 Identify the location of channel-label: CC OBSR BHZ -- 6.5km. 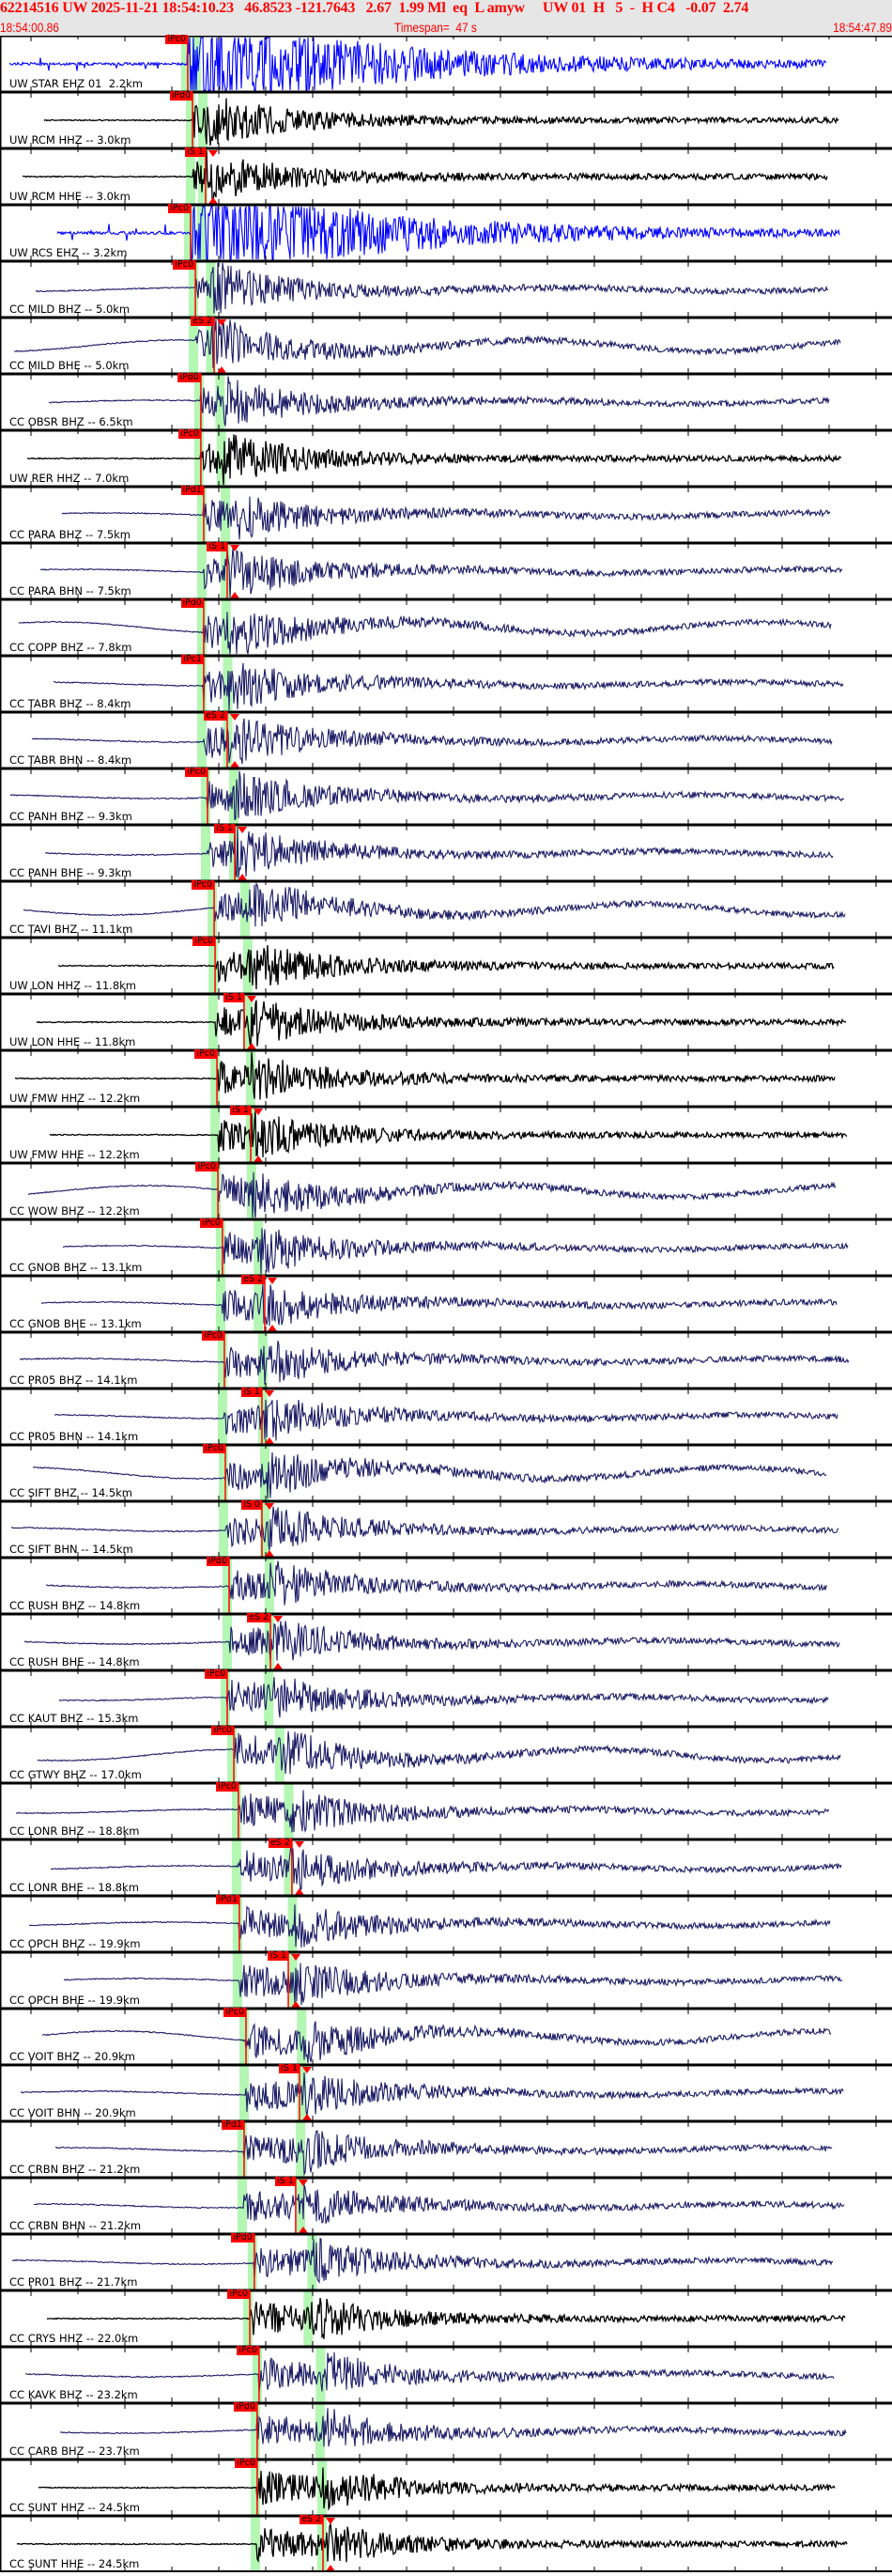
(71, 421).